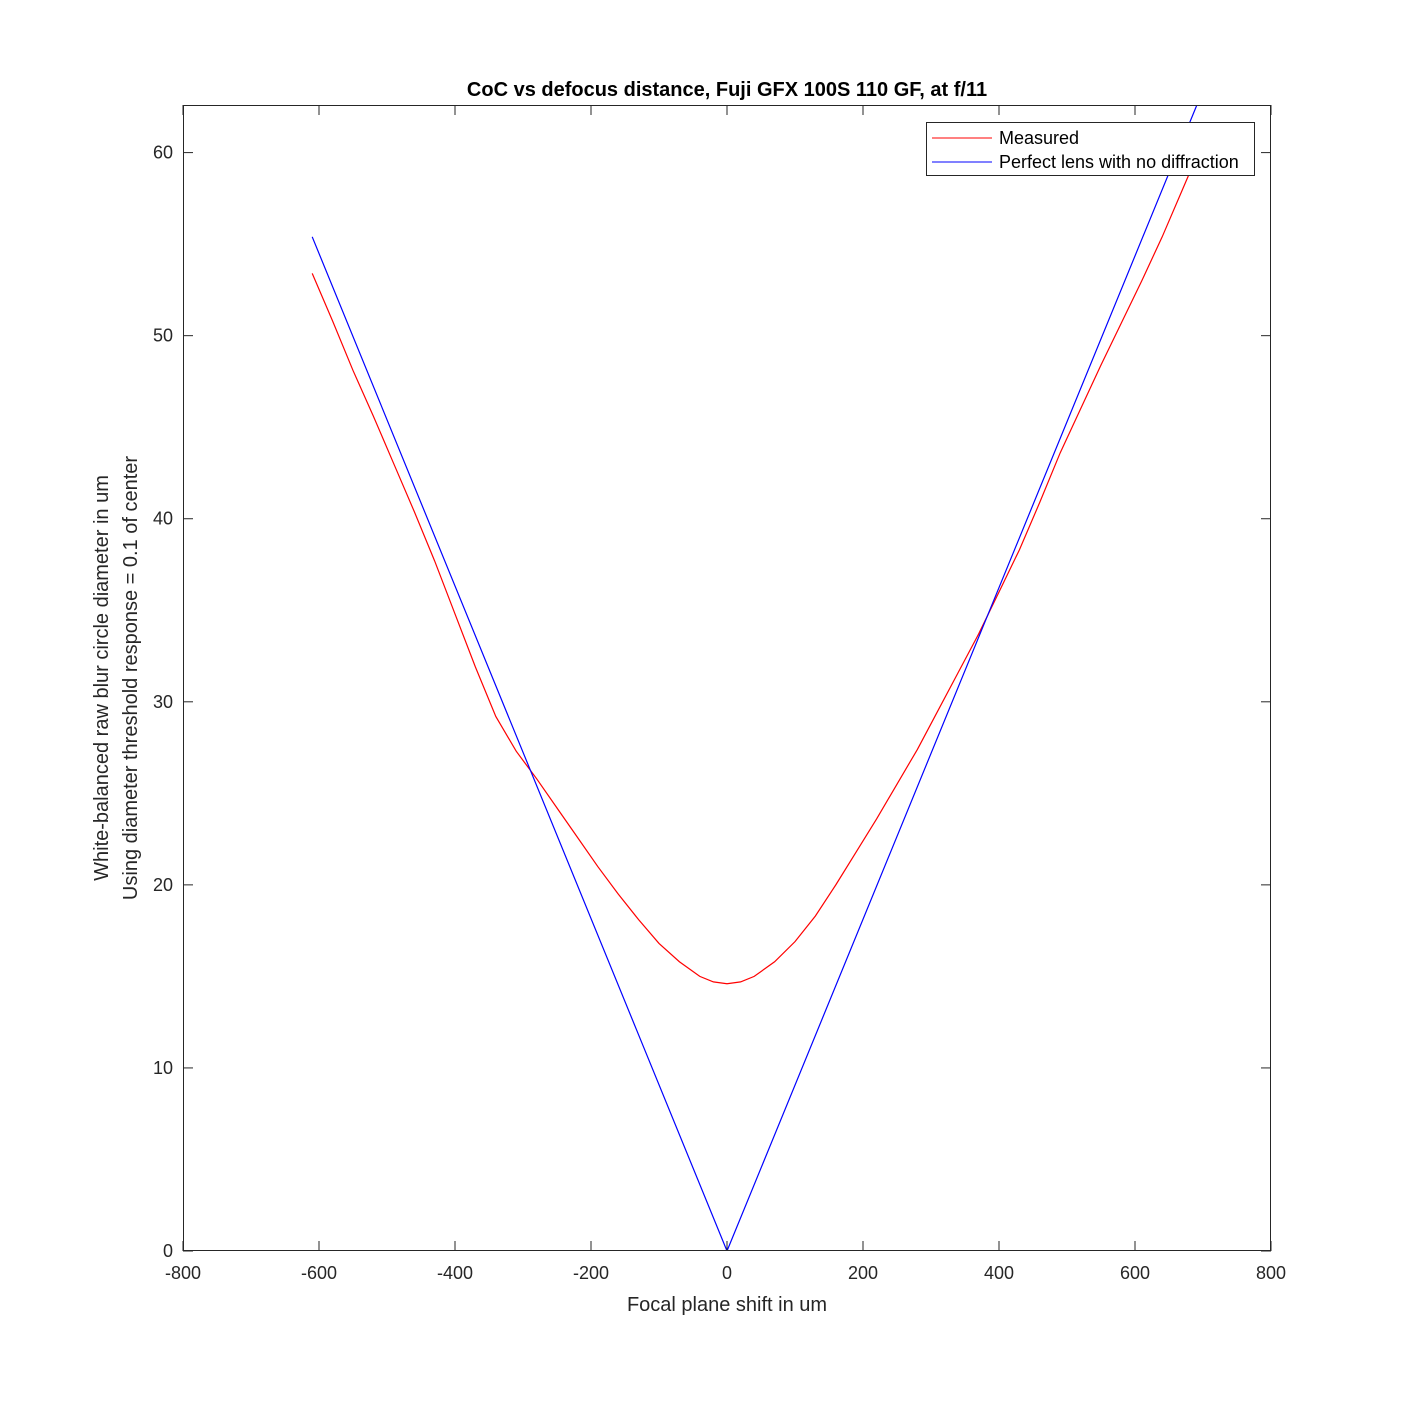 This screenshot has width=1406, height=1406. I want to click on x-tick-label: -800, so click(183, 1273).